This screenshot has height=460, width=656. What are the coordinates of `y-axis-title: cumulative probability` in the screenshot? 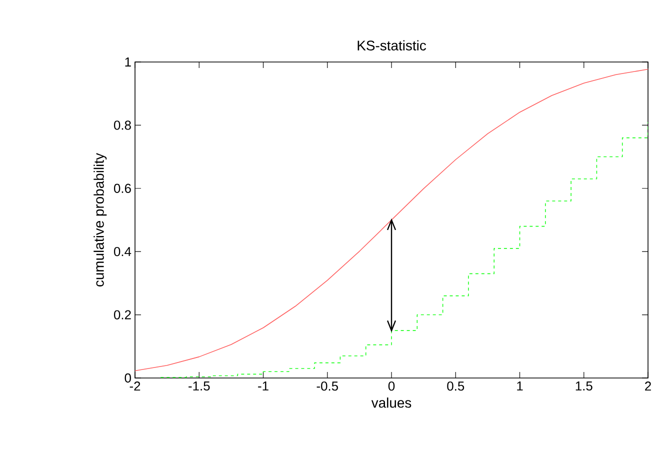 It's located at (100, 219).